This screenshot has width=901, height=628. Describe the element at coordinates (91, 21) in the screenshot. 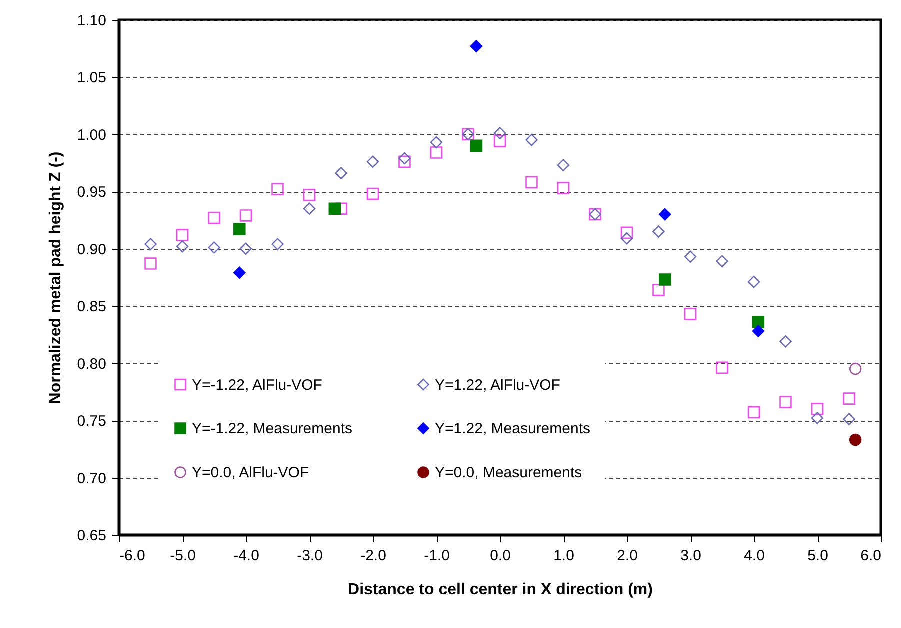

I see `y-tick-label: 1.10` at that location.